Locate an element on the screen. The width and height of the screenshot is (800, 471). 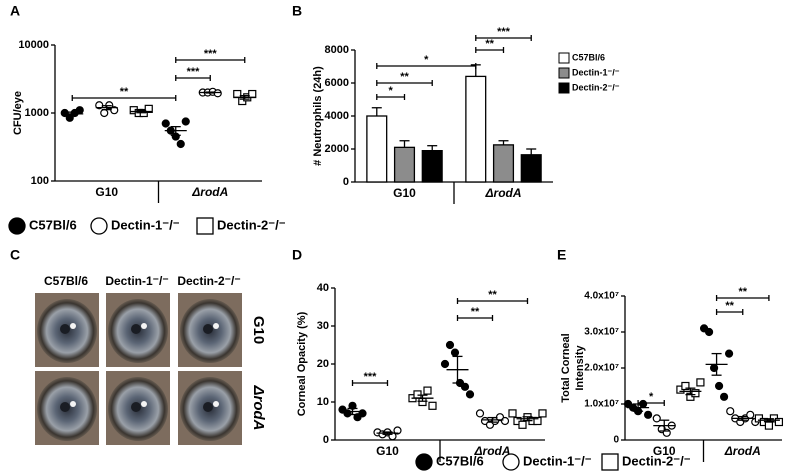
y-tick-label: 8000 is located at coordinates (337, 50).